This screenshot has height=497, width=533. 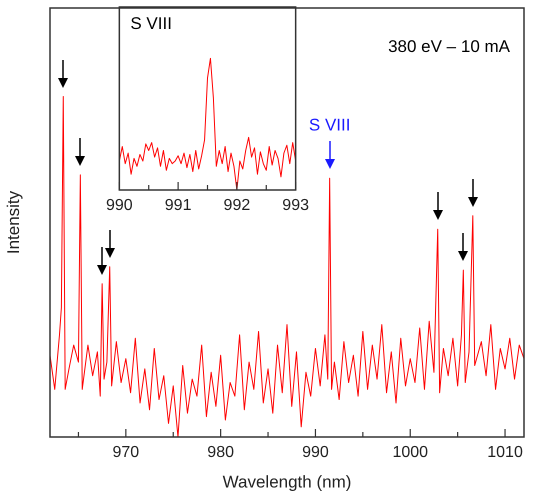 I want to click on x-tick-label: 980, so click(x=220, y=453).